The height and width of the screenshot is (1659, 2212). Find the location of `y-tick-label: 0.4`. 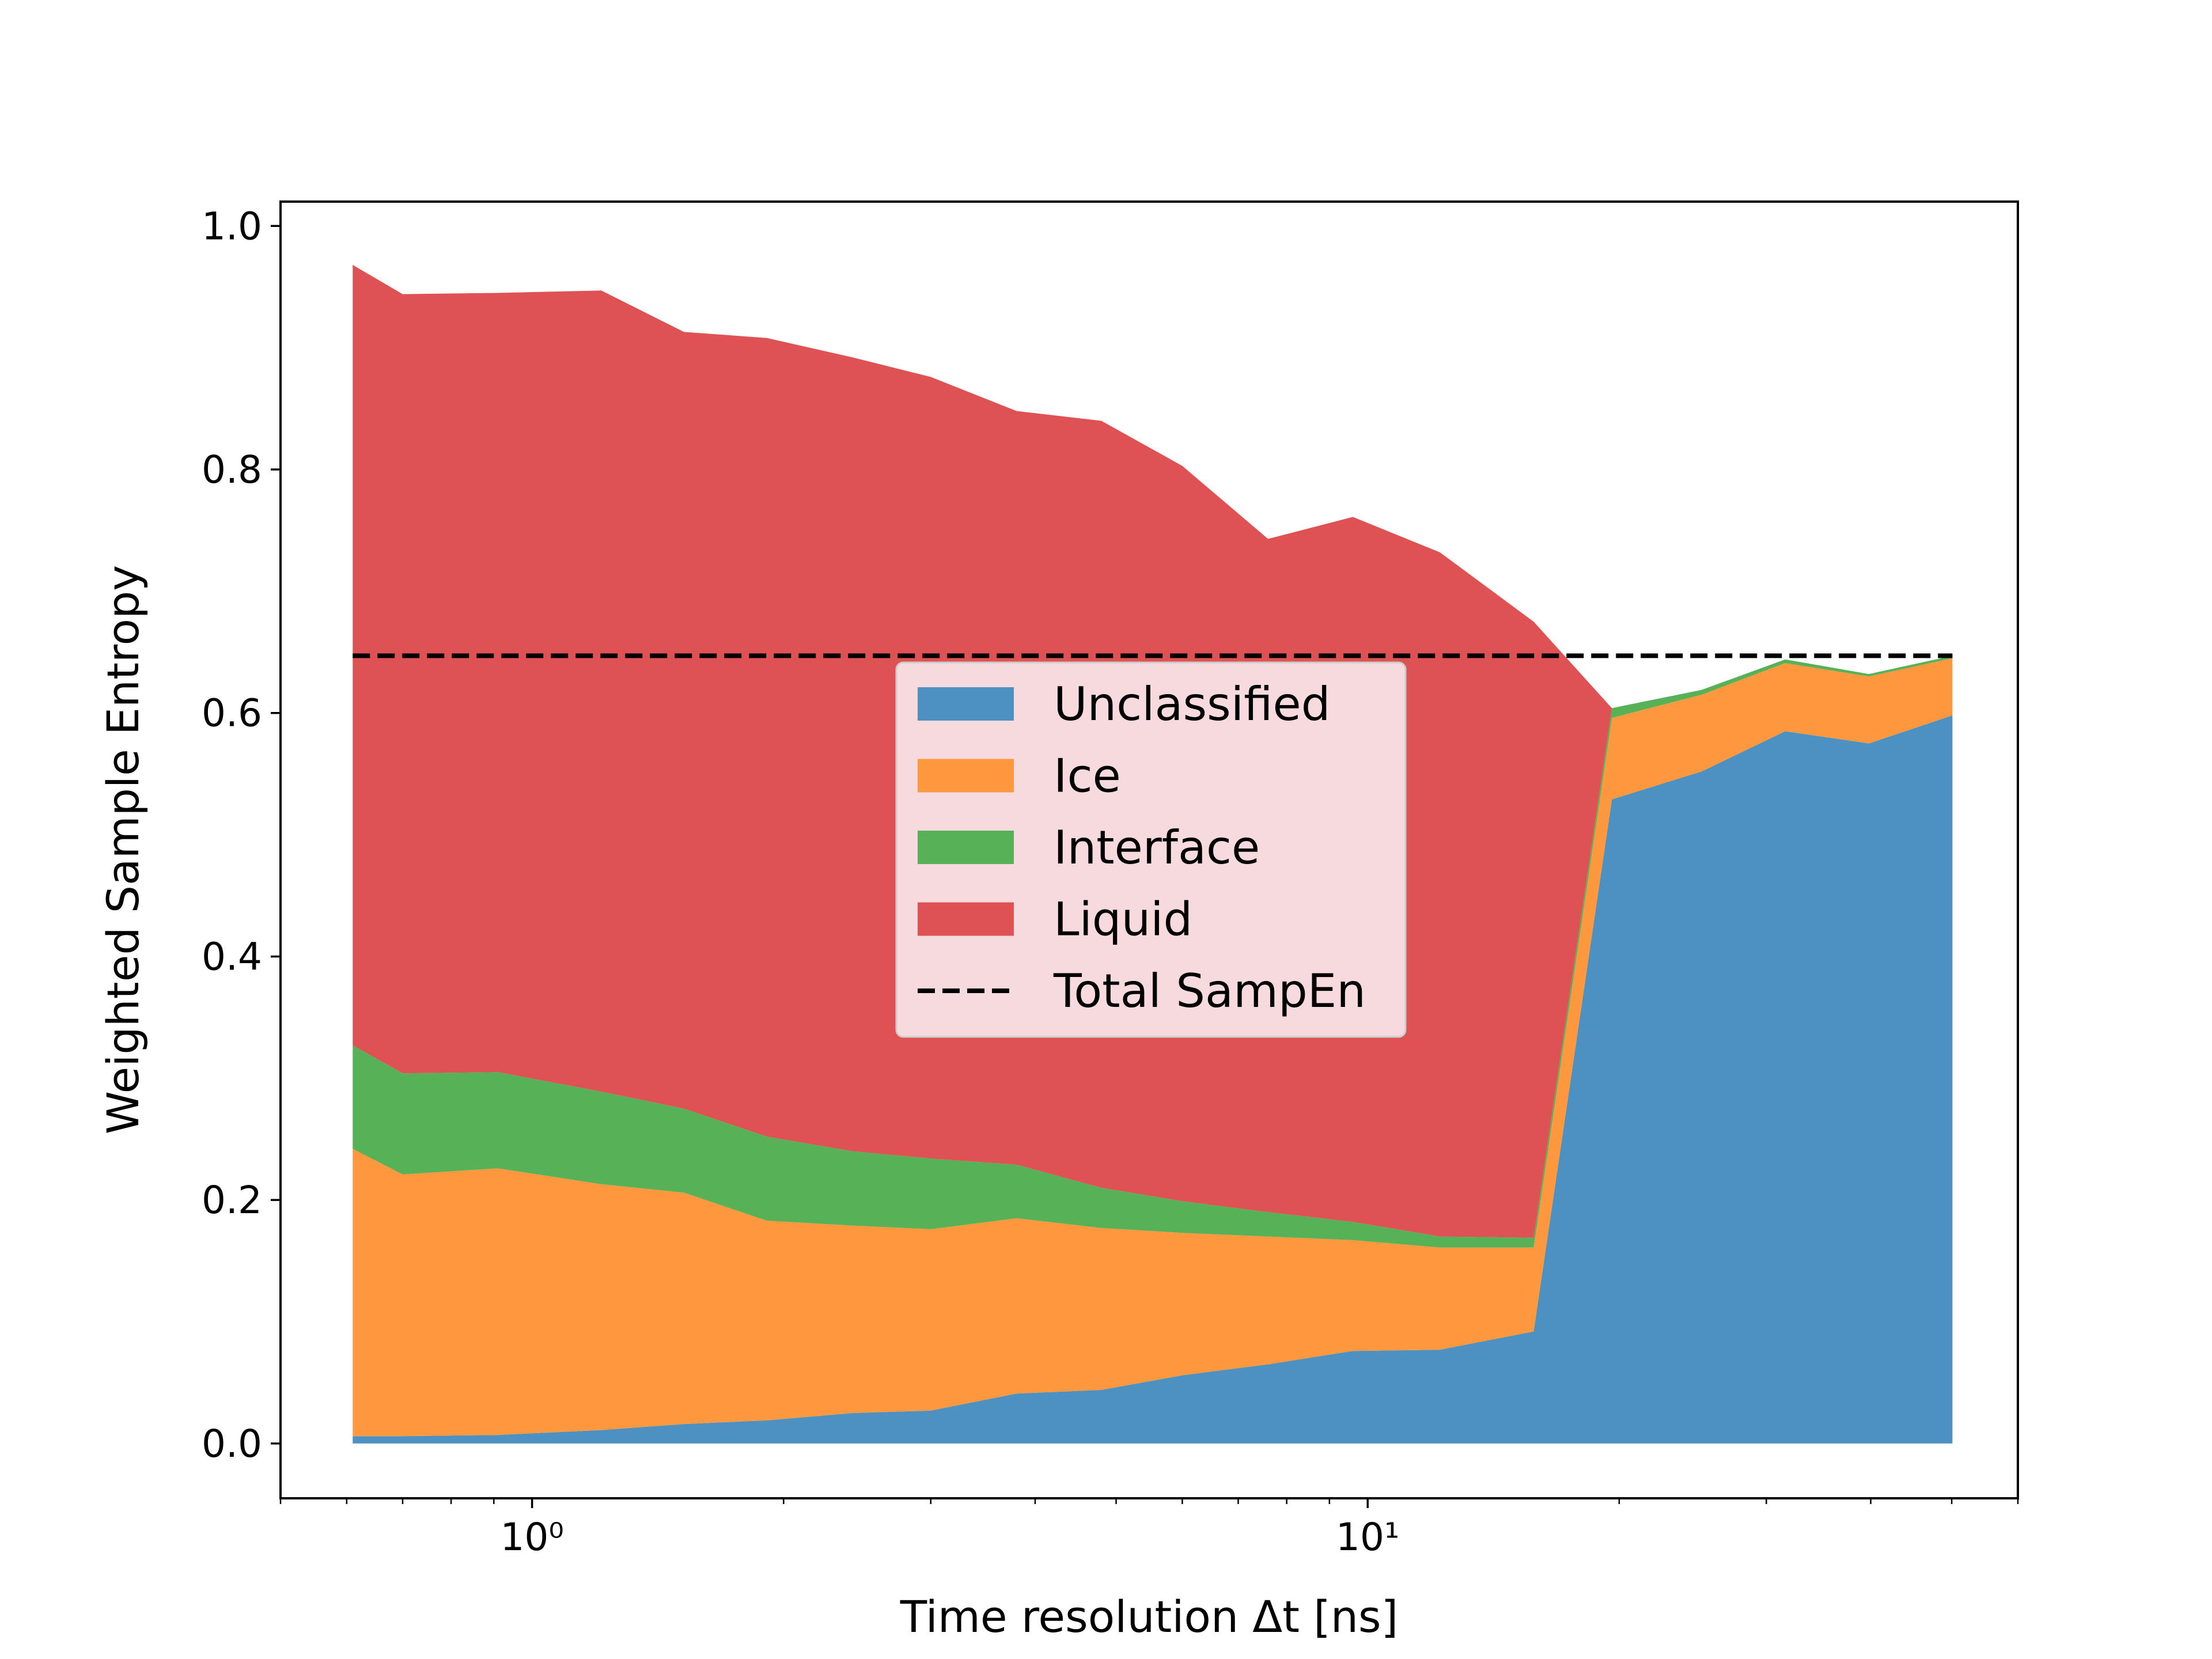

y-tick-label: 0.4 is located at coordinates (232, 956).